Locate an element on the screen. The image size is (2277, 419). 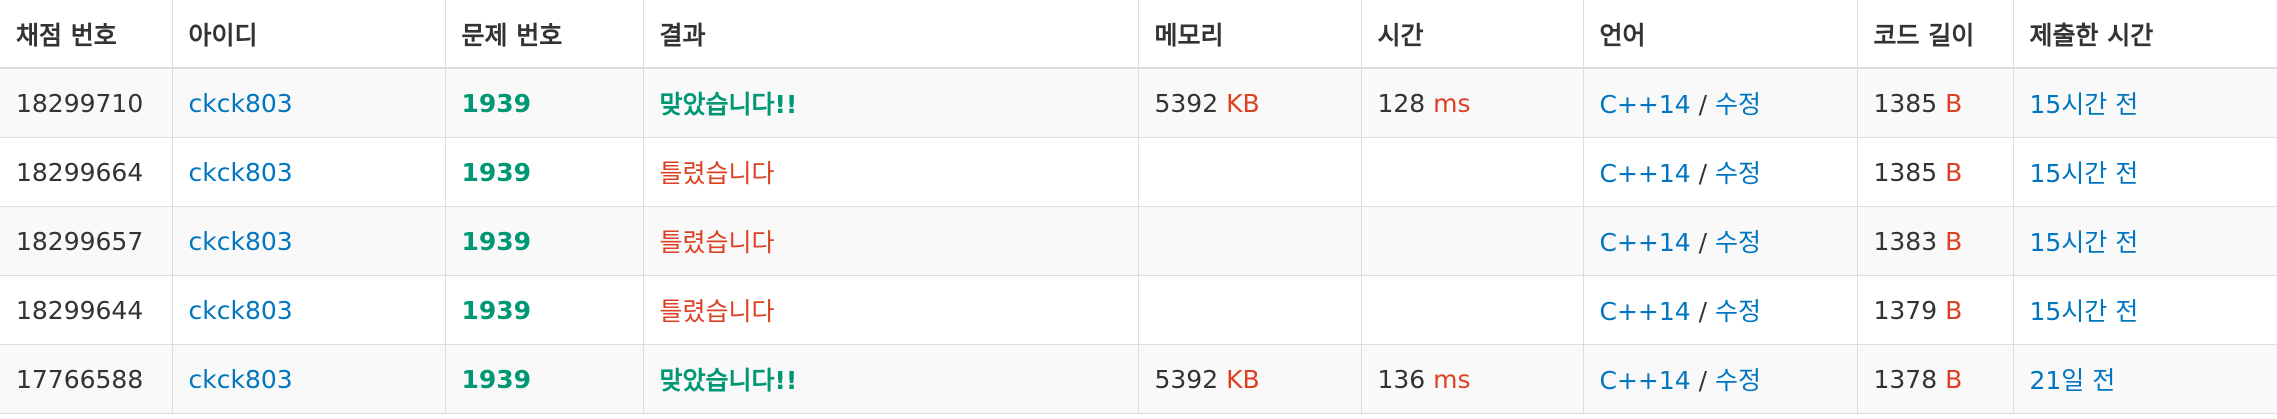
submission-id-cell: 18299664 is located at coordinates (86, 172).